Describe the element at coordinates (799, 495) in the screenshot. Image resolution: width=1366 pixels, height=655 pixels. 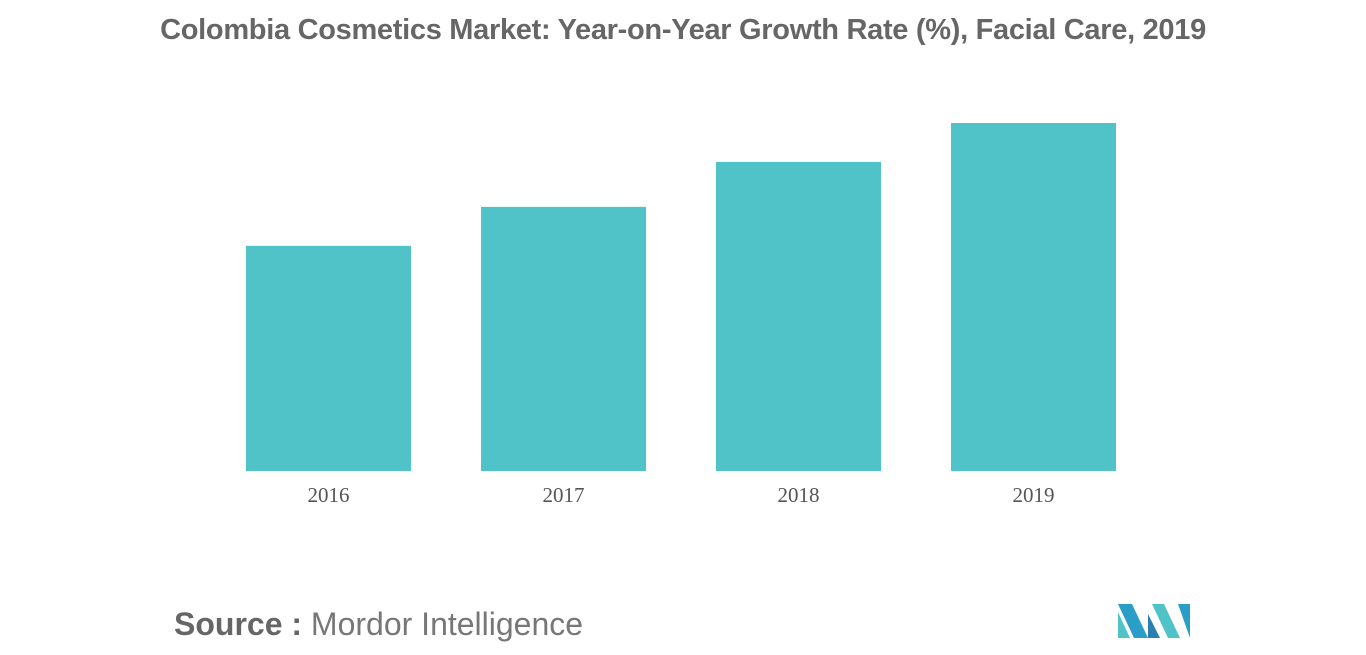
I see `x-tick-label: 2018` at that location.